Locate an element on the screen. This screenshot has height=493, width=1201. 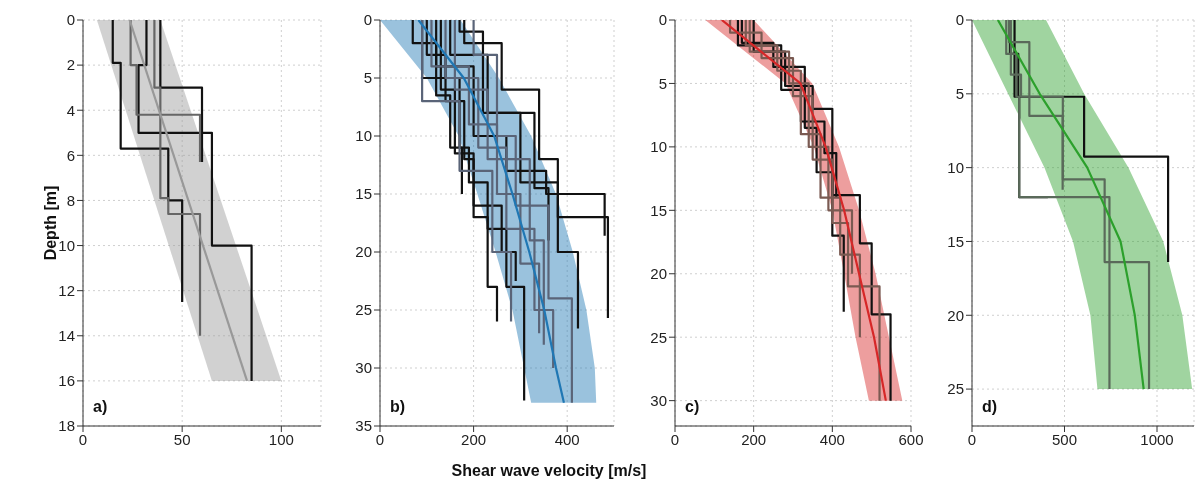
annotation: d) is located at coordinates (990, 407).